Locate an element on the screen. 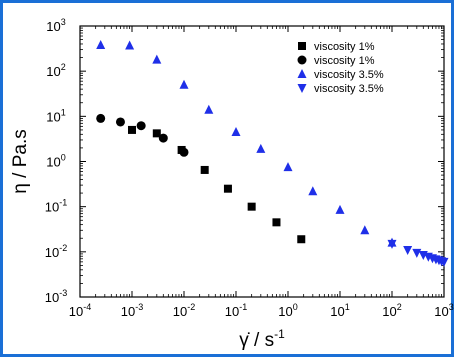  legend-label-series-3: viscosity 3.5% is located at coordinates (349, 89).